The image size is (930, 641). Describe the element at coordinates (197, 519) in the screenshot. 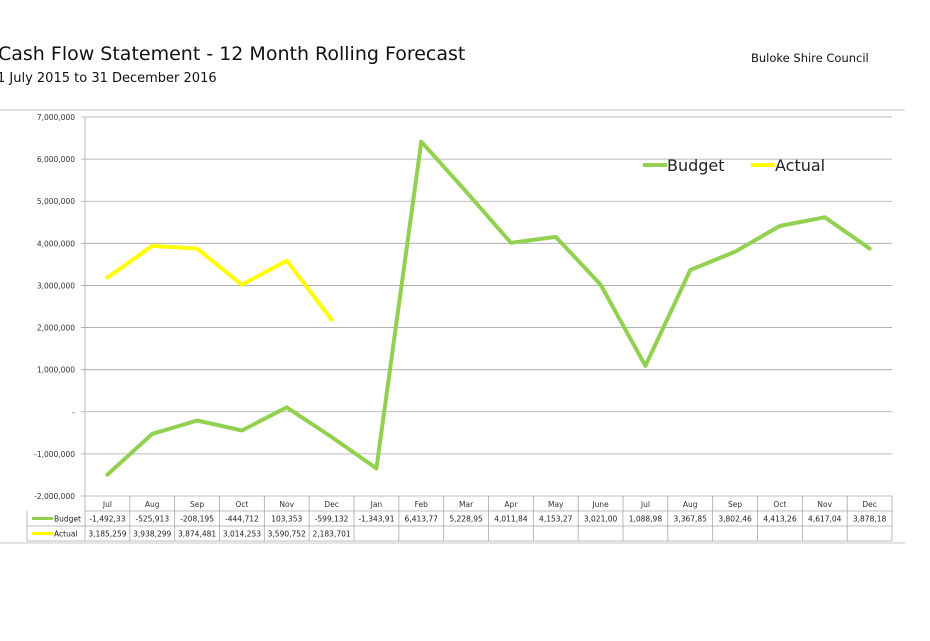

I see `table-cell: -208,195` at that location.